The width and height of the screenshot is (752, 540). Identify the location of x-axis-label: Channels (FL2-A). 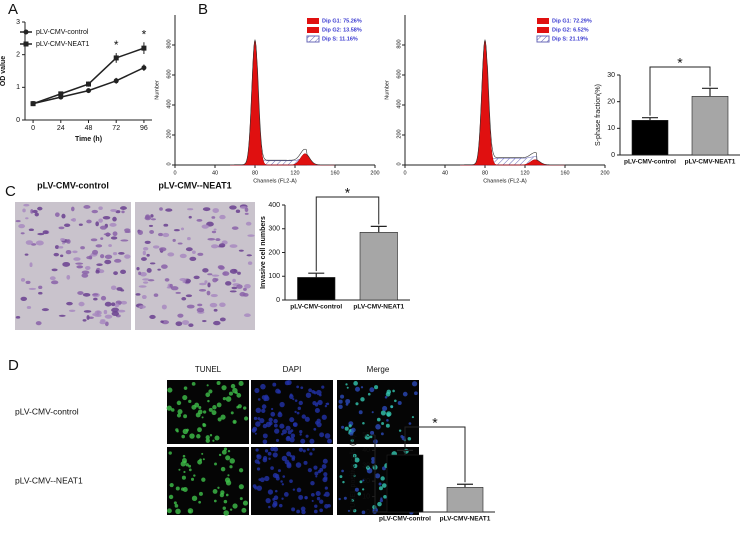
(275, 181).